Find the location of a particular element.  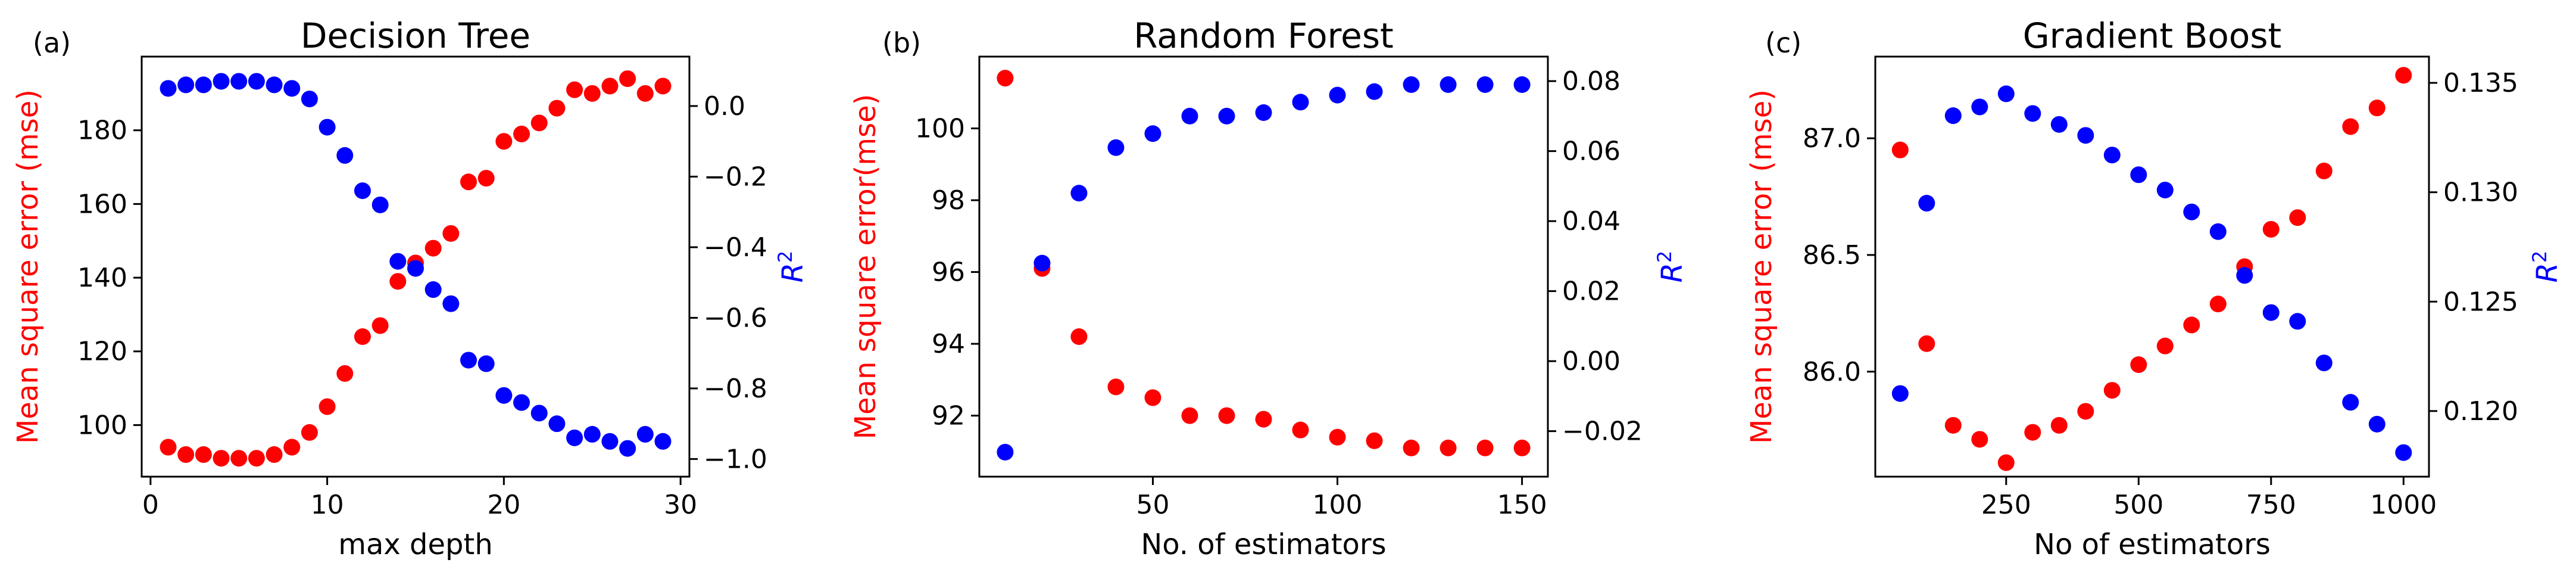

y-tick-label: 160 is located at coordinates (102, 204).